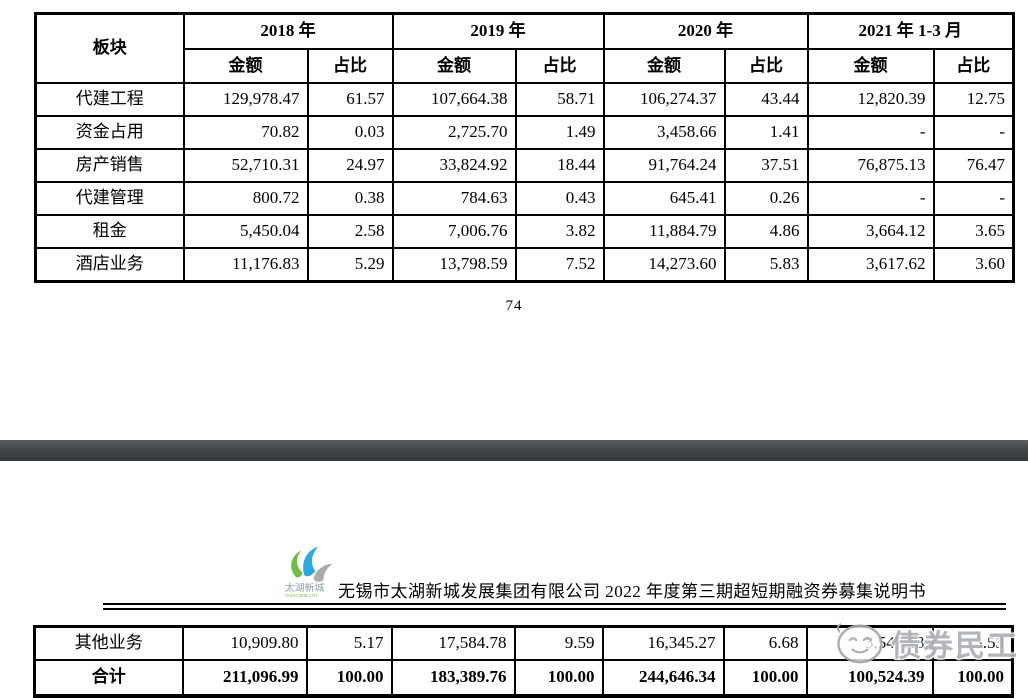 This screenshot has height=698, width=1028. I want to click on logo-name-en: TAIHU NEW CITY, so click(302, 595).